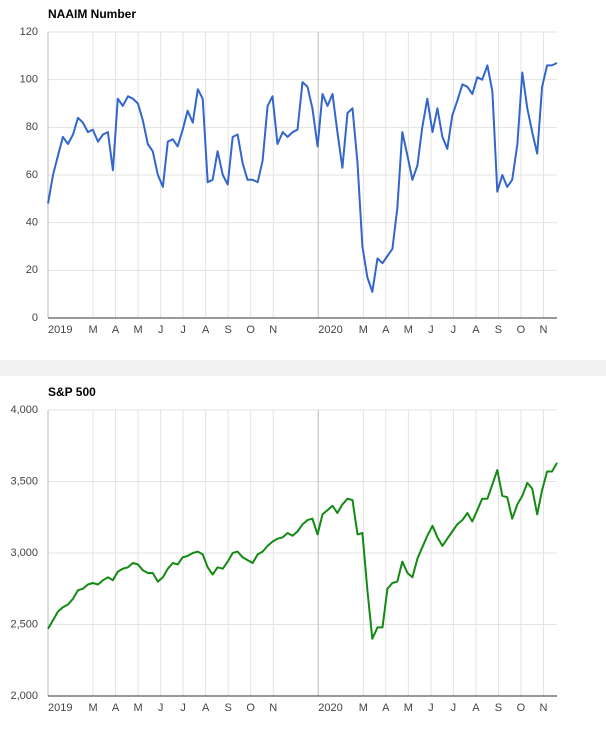 This screenshot has width=606, height=742. I want to click on chart-title: NAAIM Number, so click(92, 14).